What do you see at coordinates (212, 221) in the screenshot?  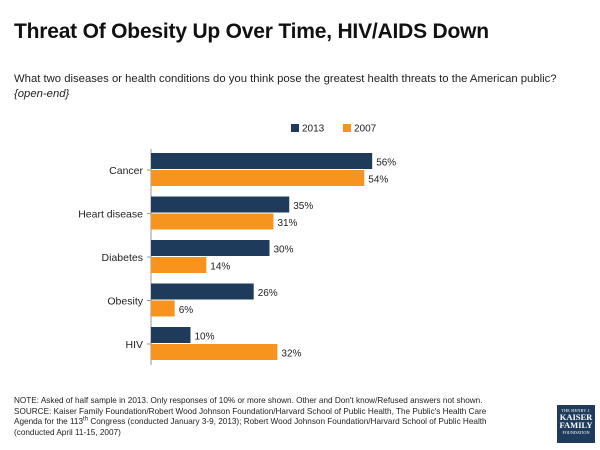 I see `bar-heart-disease-2007` at bounding box center [212, 221].